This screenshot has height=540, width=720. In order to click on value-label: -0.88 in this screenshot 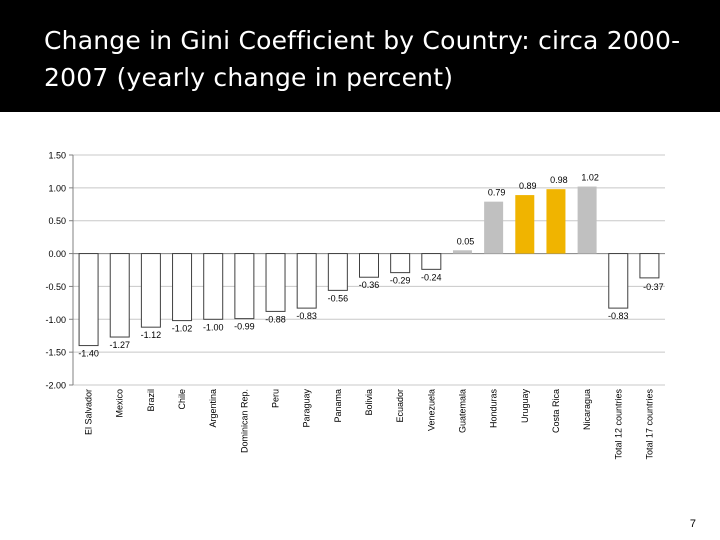, I will do `click(275, 319)`.